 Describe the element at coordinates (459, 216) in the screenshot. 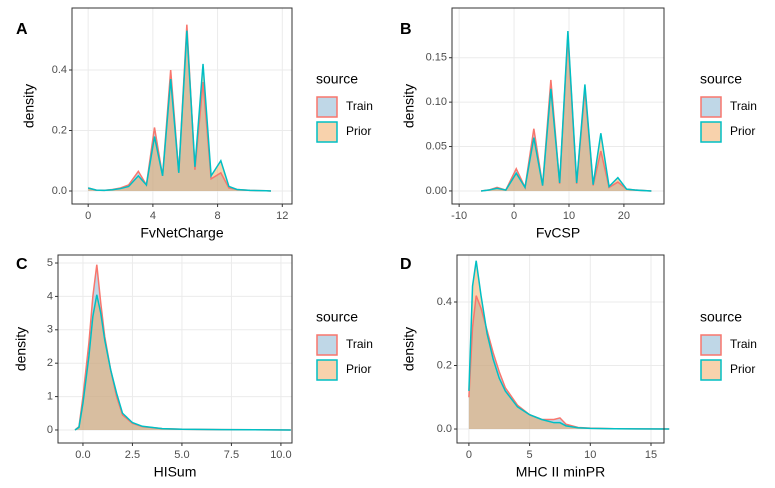

I see `x-tick-label: -10` at that location.